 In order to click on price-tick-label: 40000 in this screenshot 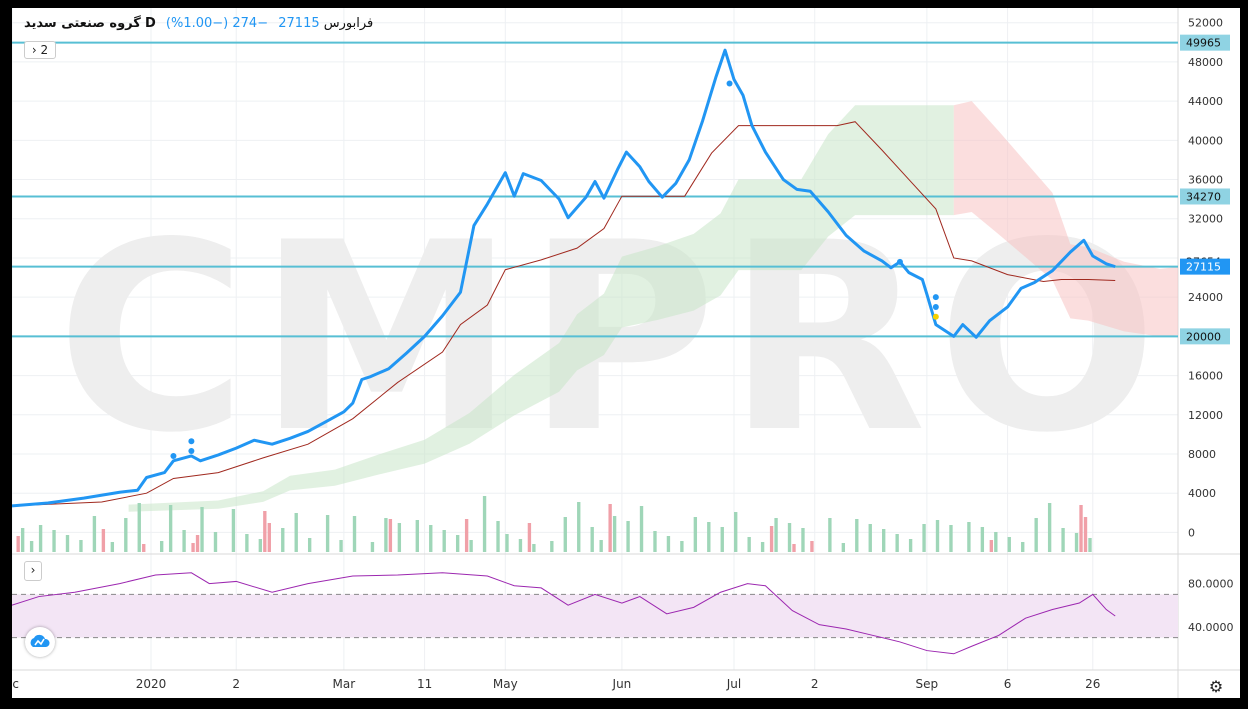, I will do `click(1205, 140)`.